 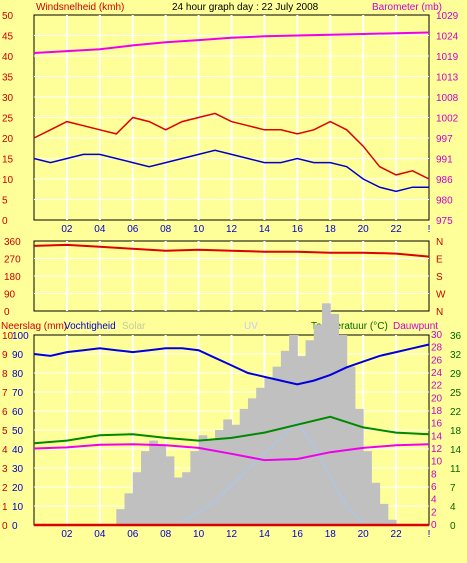 What do you see at coordinates (434, 512) in the screenshot?
I see `uv-y-tick-label: 2` at bounding box center [434, 512].